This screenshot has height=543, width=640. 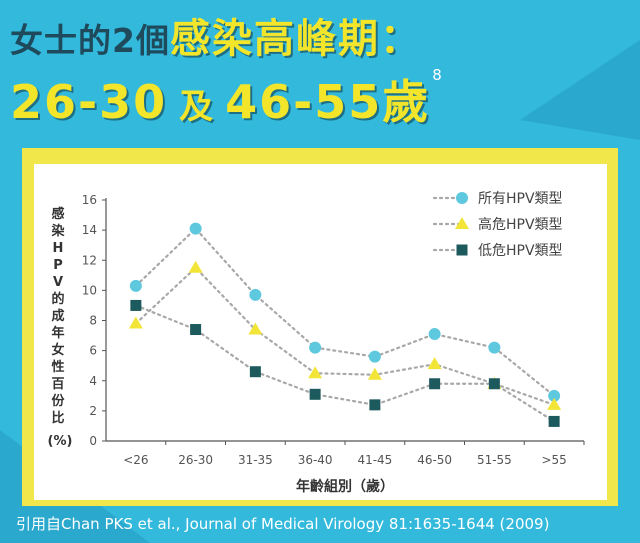 I want to click on y-label-char: 百, so click(x=57, y=384).